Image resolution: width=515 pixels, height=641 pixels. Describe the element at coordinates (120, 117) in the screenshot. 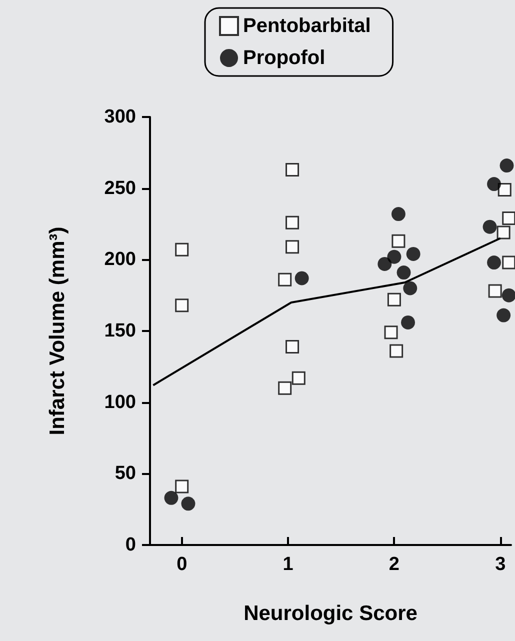

I see `y-tick-label: 300` at that location.